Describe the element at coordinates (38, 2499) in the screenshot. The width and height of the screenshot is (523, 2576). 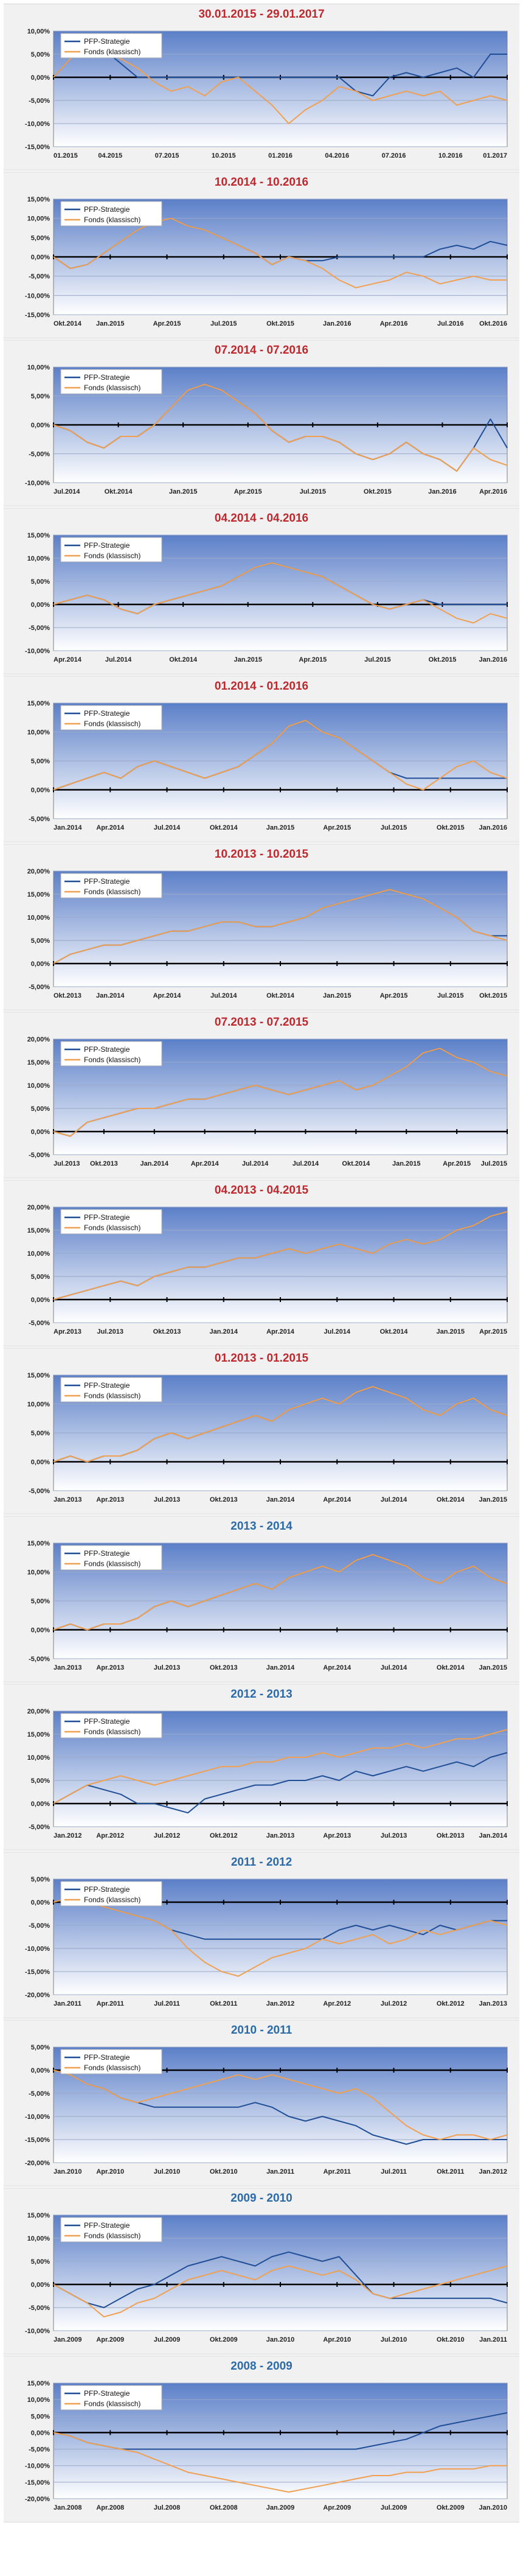
I see `y-tick-label: -20,00%` at that location.